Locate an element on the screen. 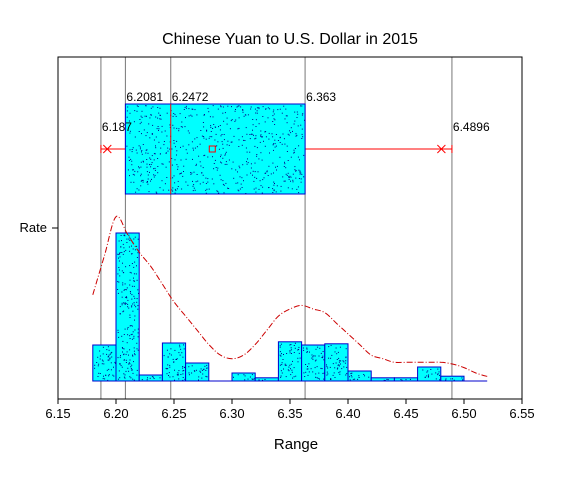 The width and height of the screenshot is (580, 480). histogram-bar is located at coordinates (313, 363).